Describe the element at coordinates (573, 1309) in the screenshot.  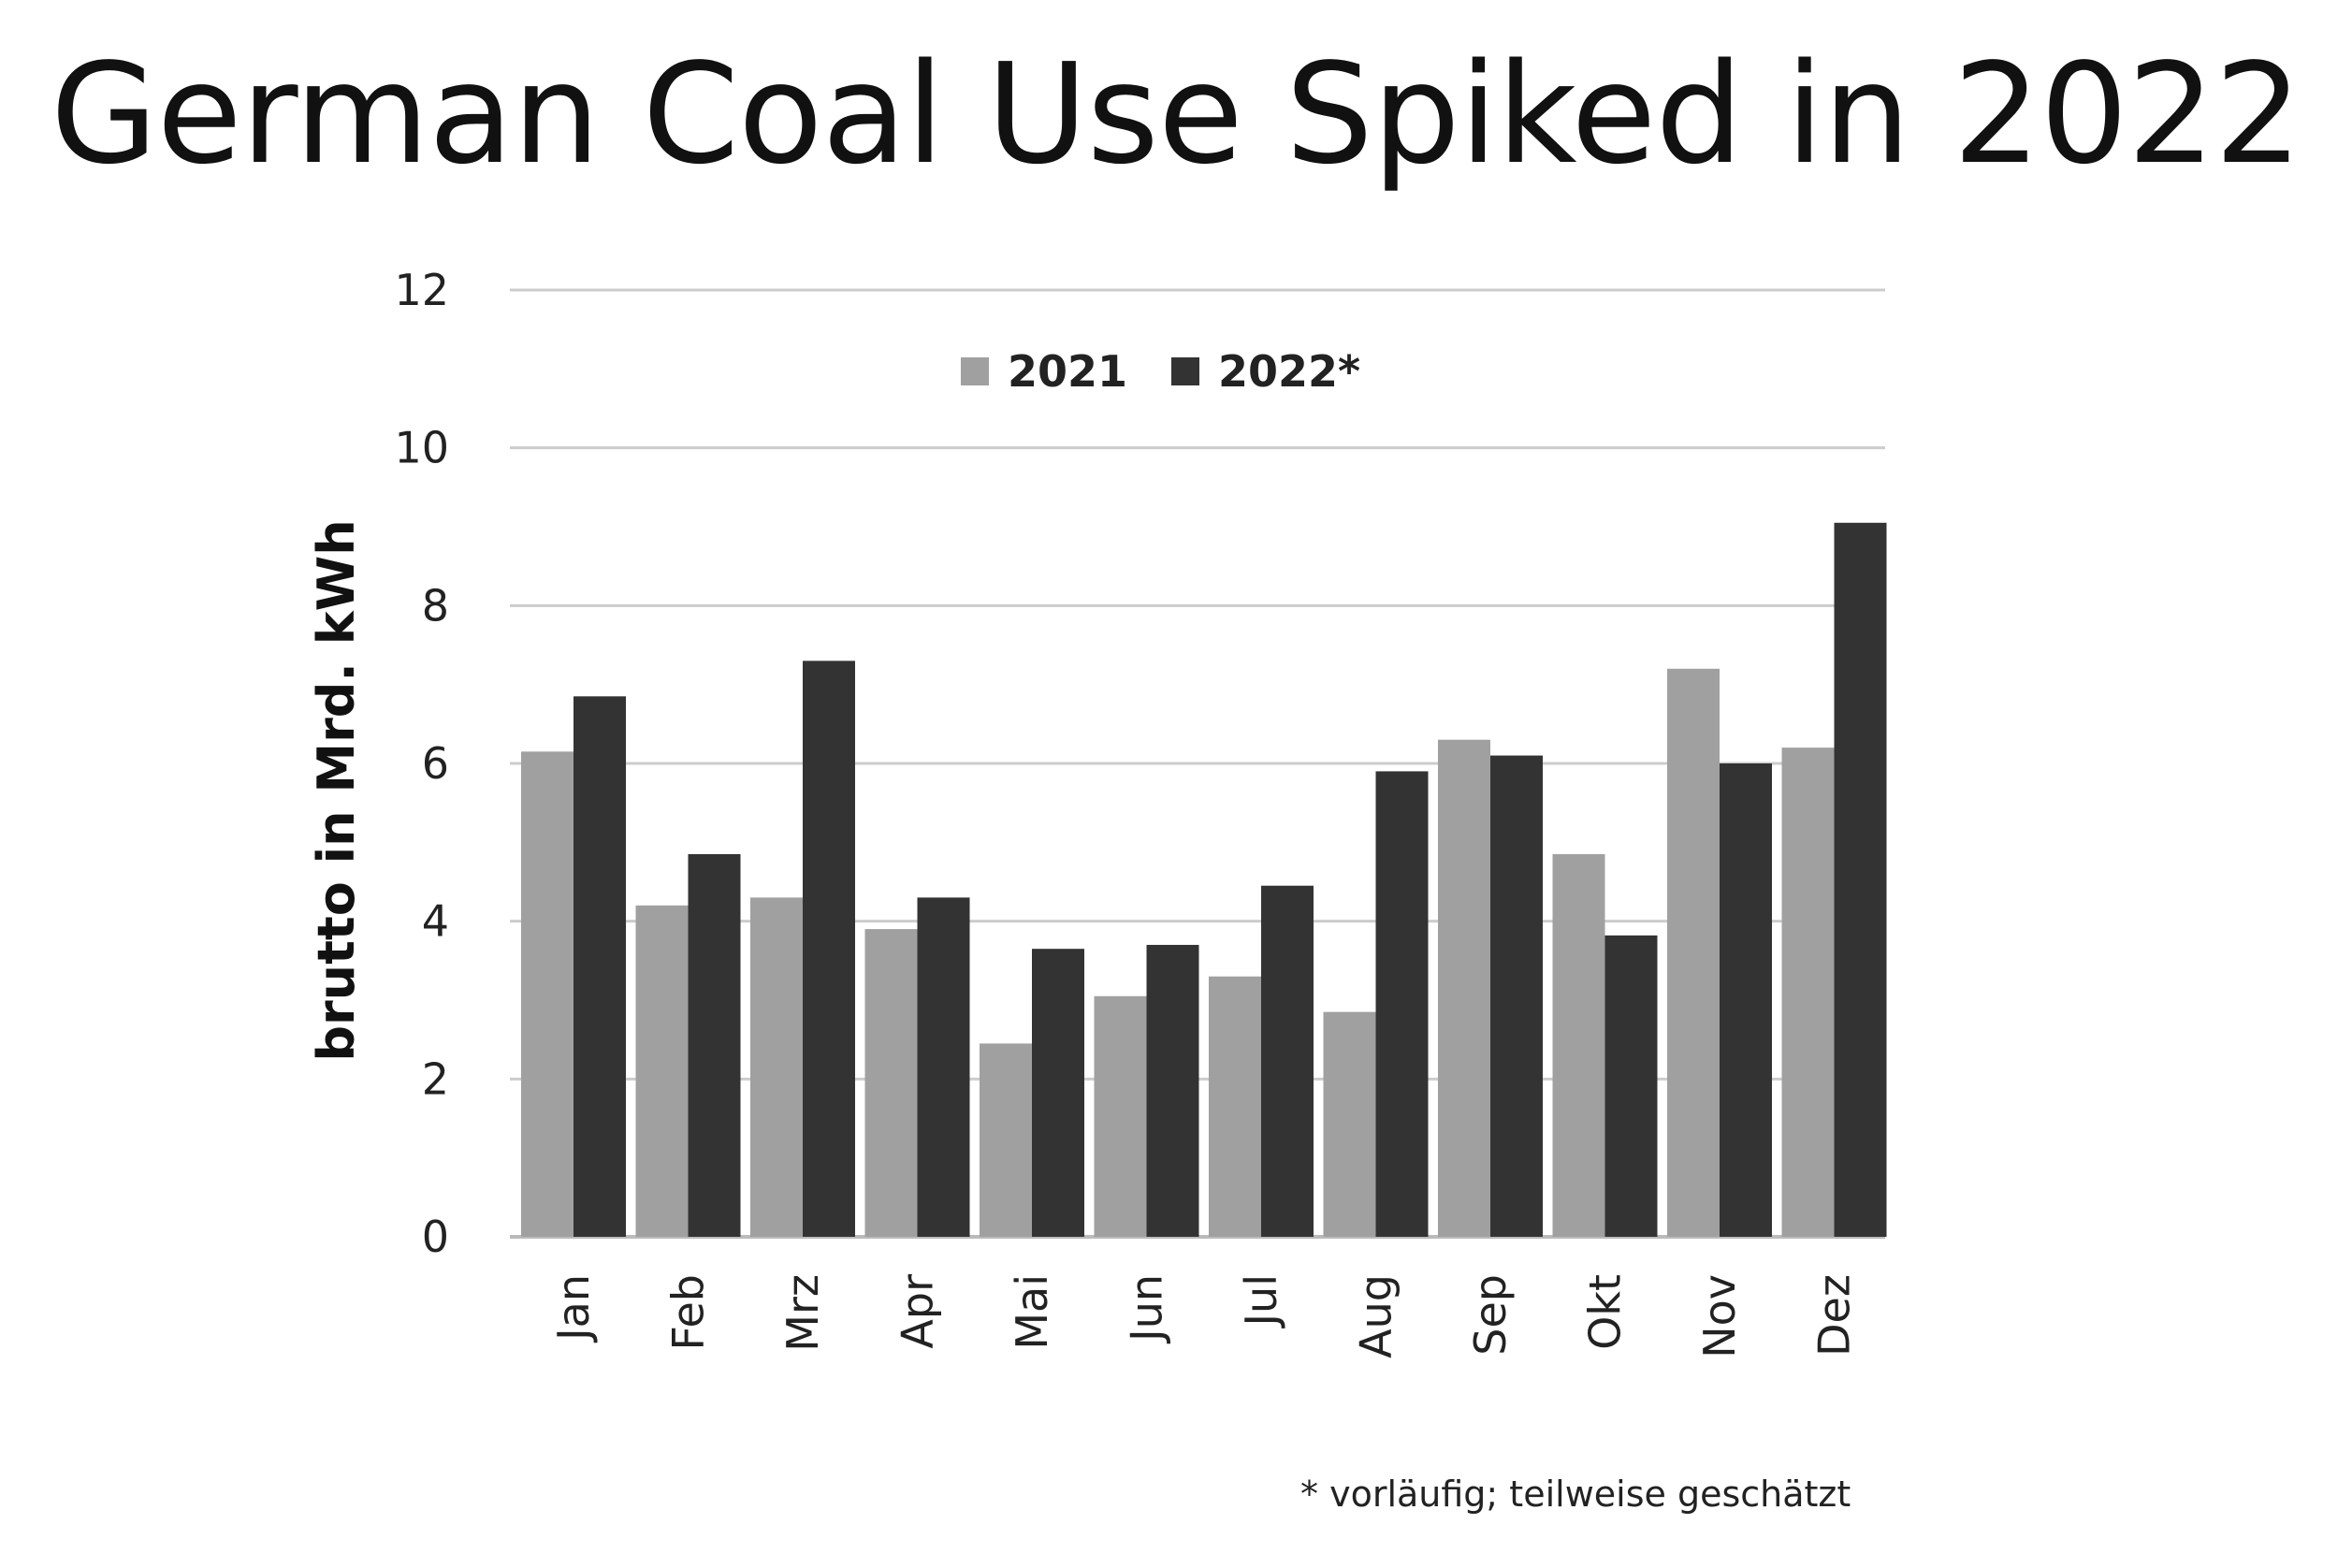
I see `x-tick-label-jan: Jan` at that location.